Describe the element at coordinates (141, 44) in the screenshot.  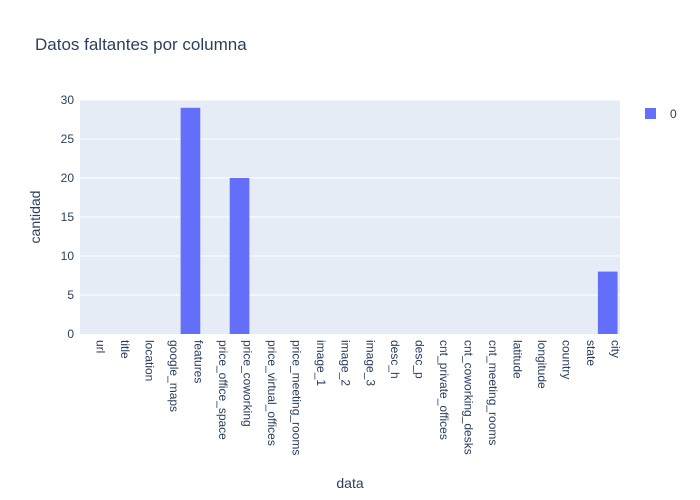
I see `chart-title: Datos faltantes por columna` at that location.